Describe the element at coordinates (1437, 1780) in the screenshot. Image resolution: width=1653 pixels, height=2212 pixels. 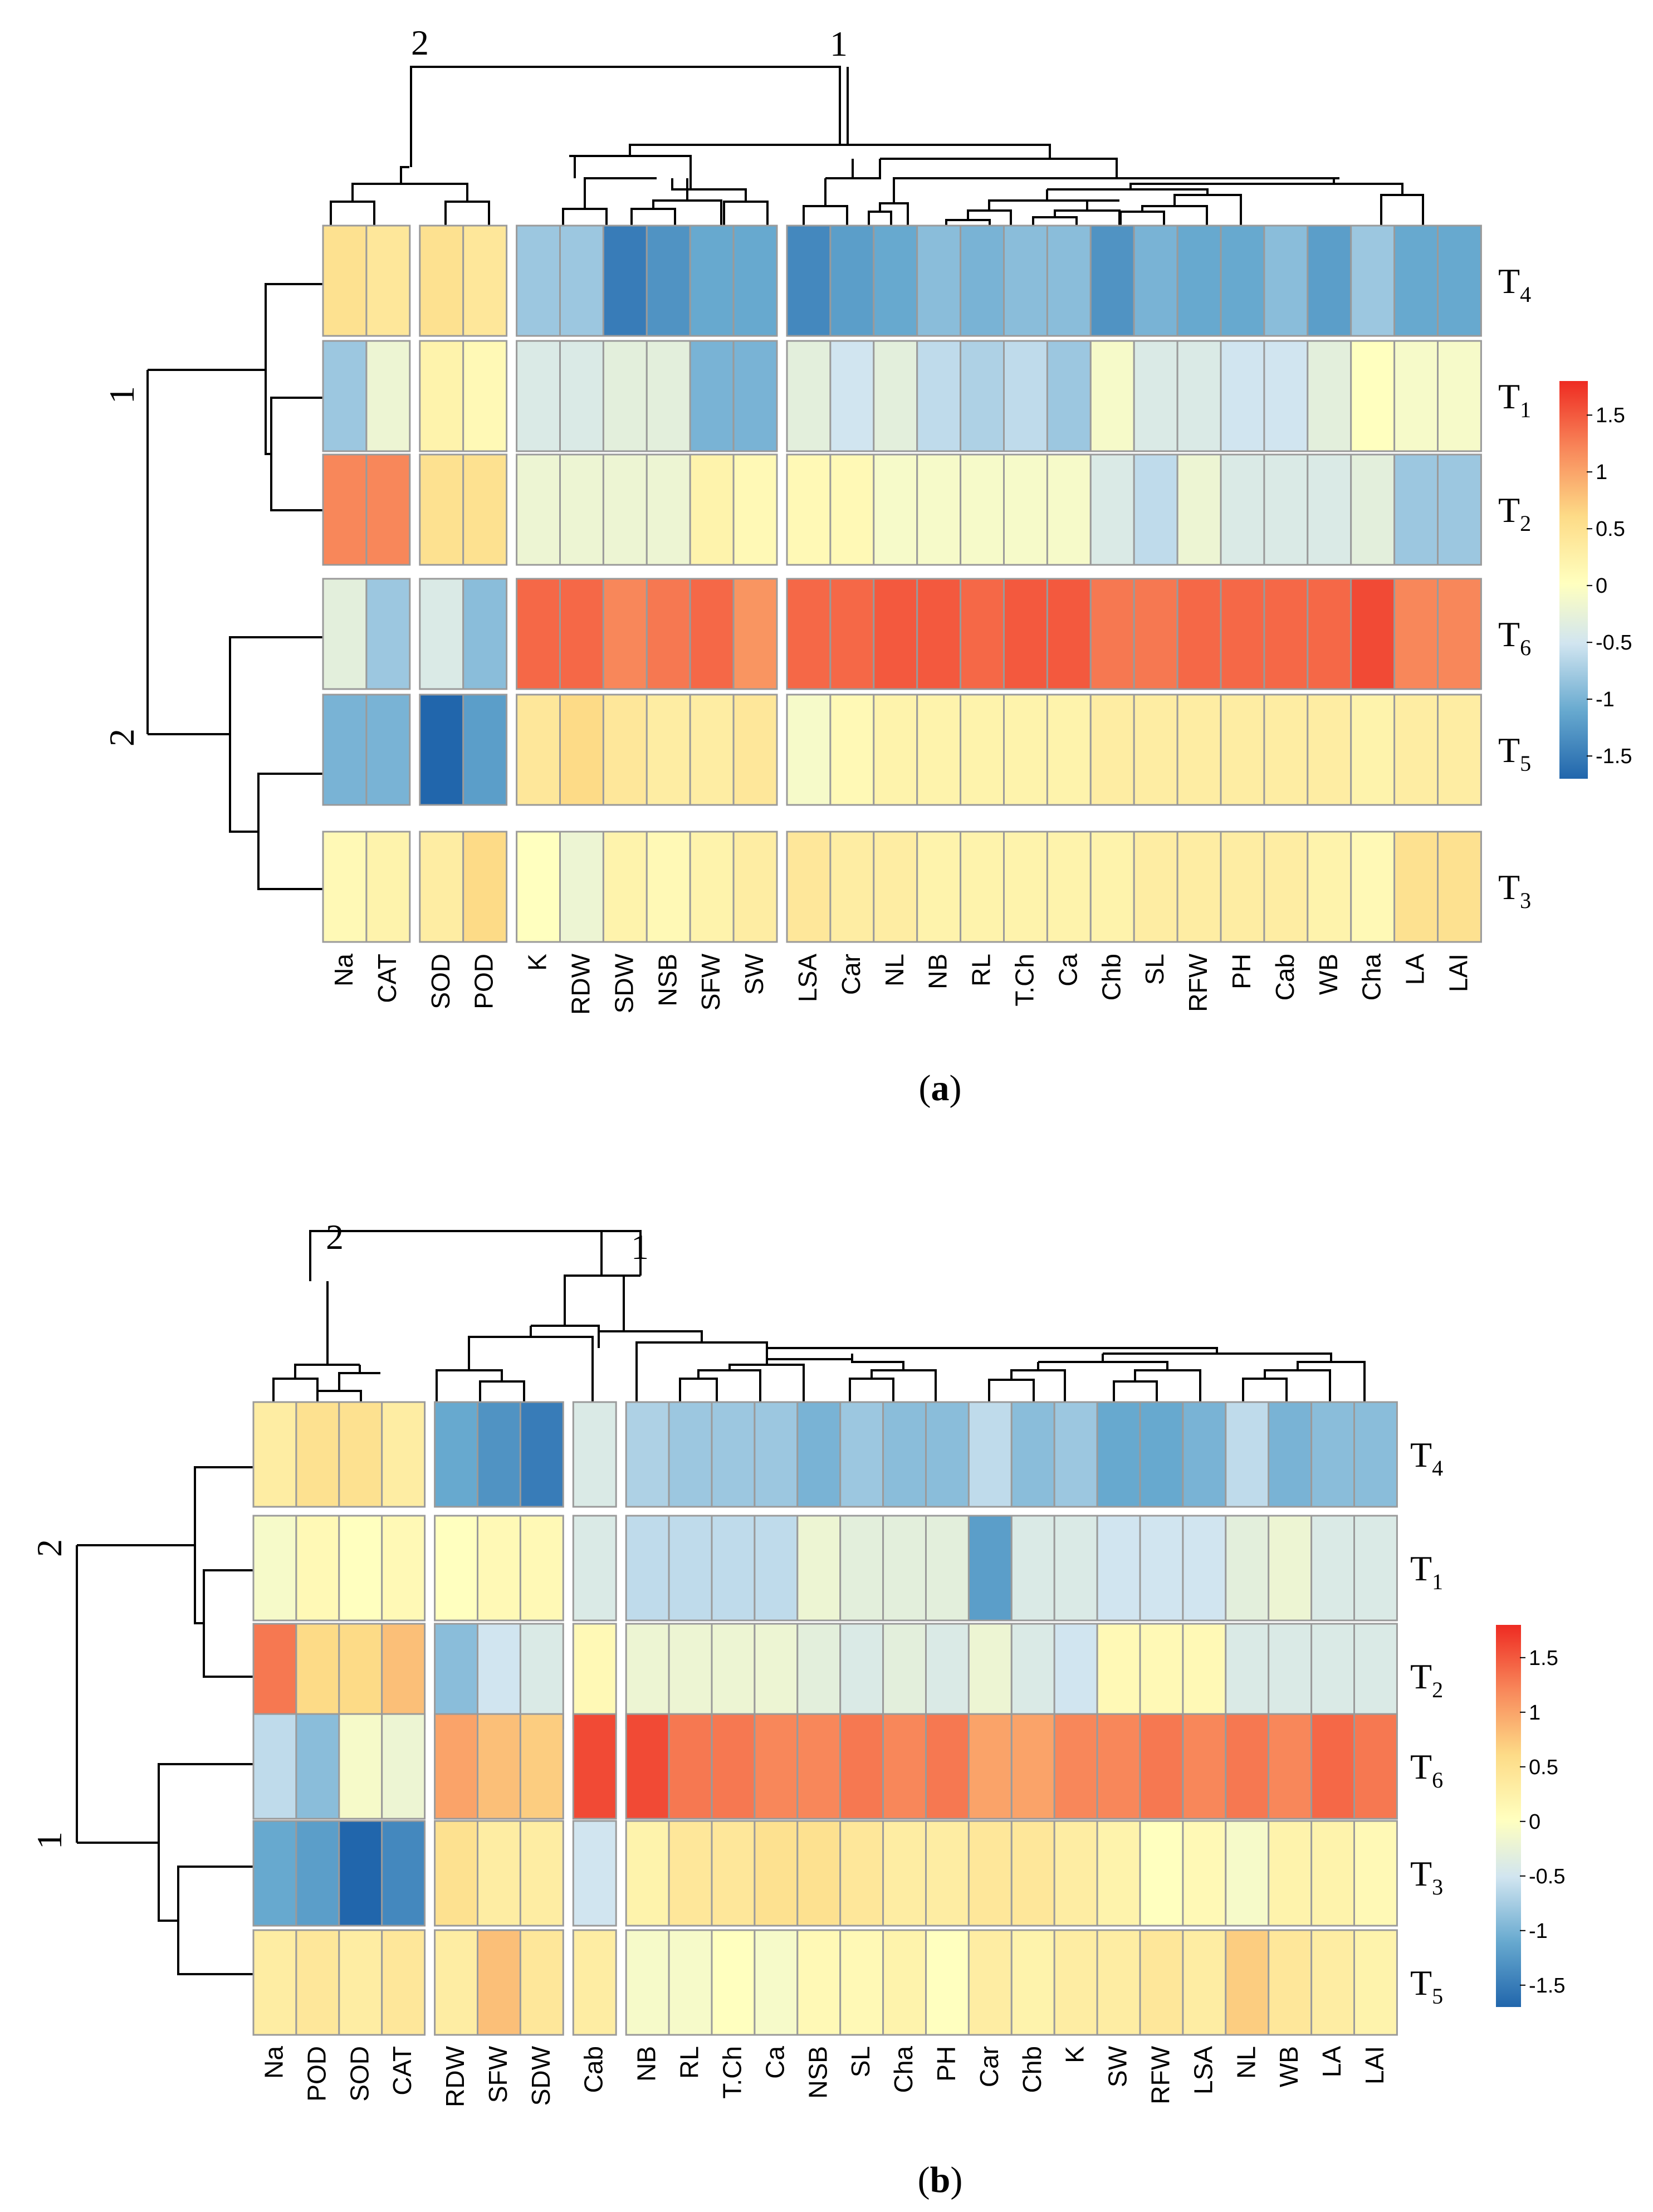
I see `row-label-sub: 6` at that location.